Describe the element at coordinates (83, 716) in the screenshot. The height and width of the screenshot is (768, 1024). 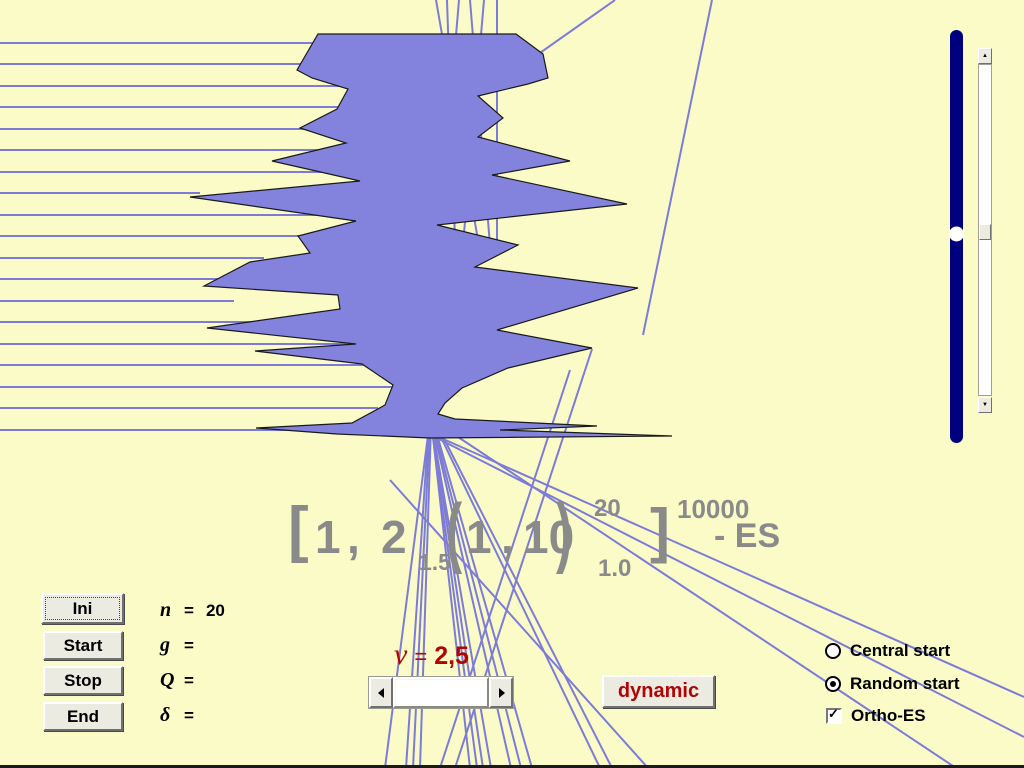
I see `end-button: End` at that location.